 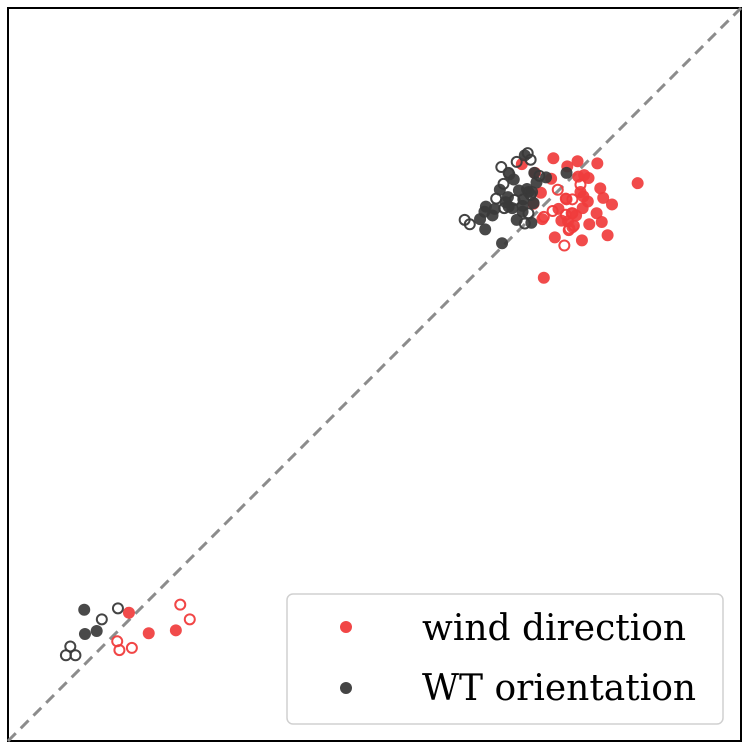 I want to click on legend-box, so click(x=505, y=659).